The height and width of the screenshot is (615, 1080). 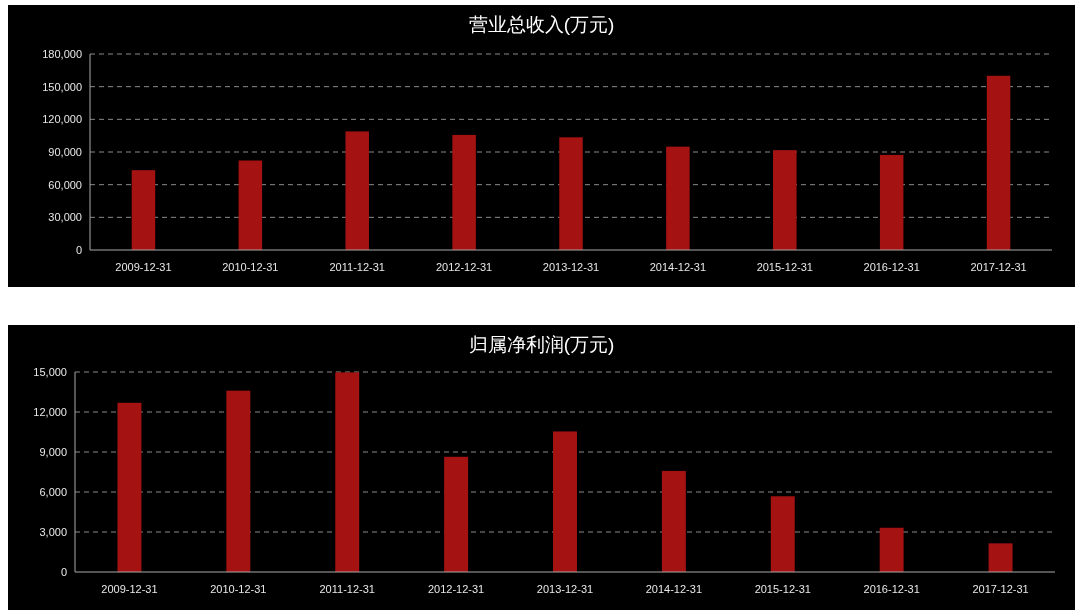 What do you see at coordinates (62, 54) in the screenshot?
I see `y-tick-label: 180,000` at bounding box center [62, 54].